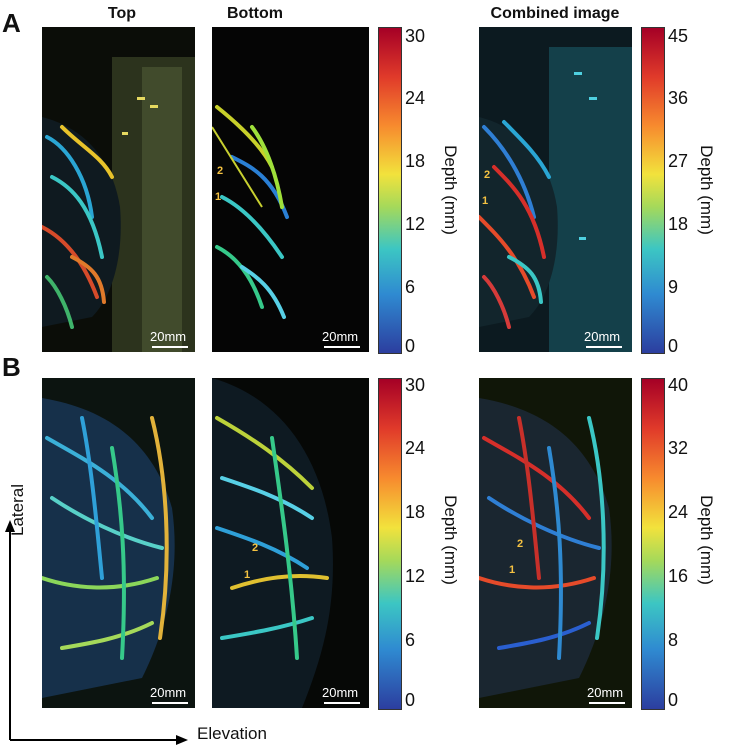 This screenshot has height=745, width=738. I want to click on colorbar-tick: 8, so click(673, 640).